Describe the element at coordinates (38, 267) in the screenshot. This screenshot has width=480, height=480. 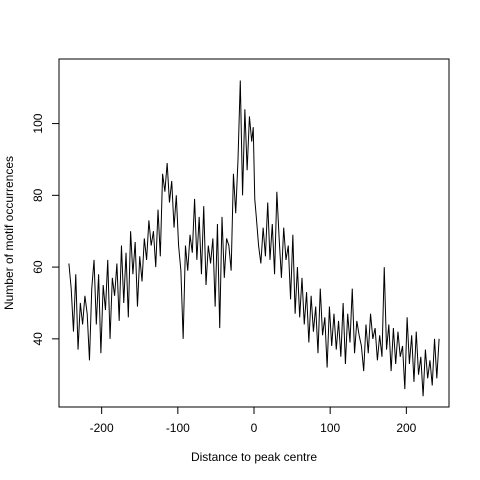
I see `y-tick-label: 60` at that location.